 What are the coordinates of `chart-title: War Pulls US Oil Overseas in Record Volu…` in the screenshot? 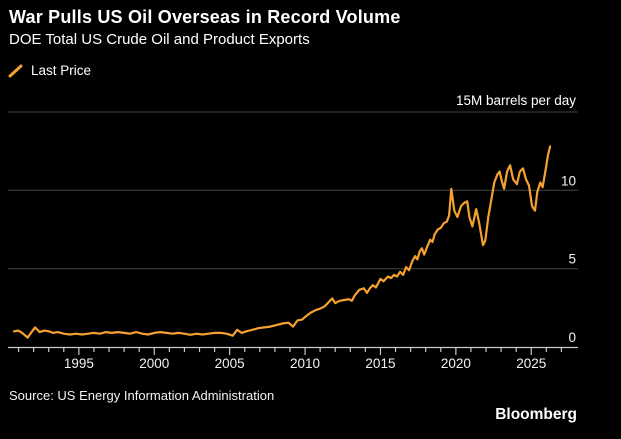 It's located at (205, 17).